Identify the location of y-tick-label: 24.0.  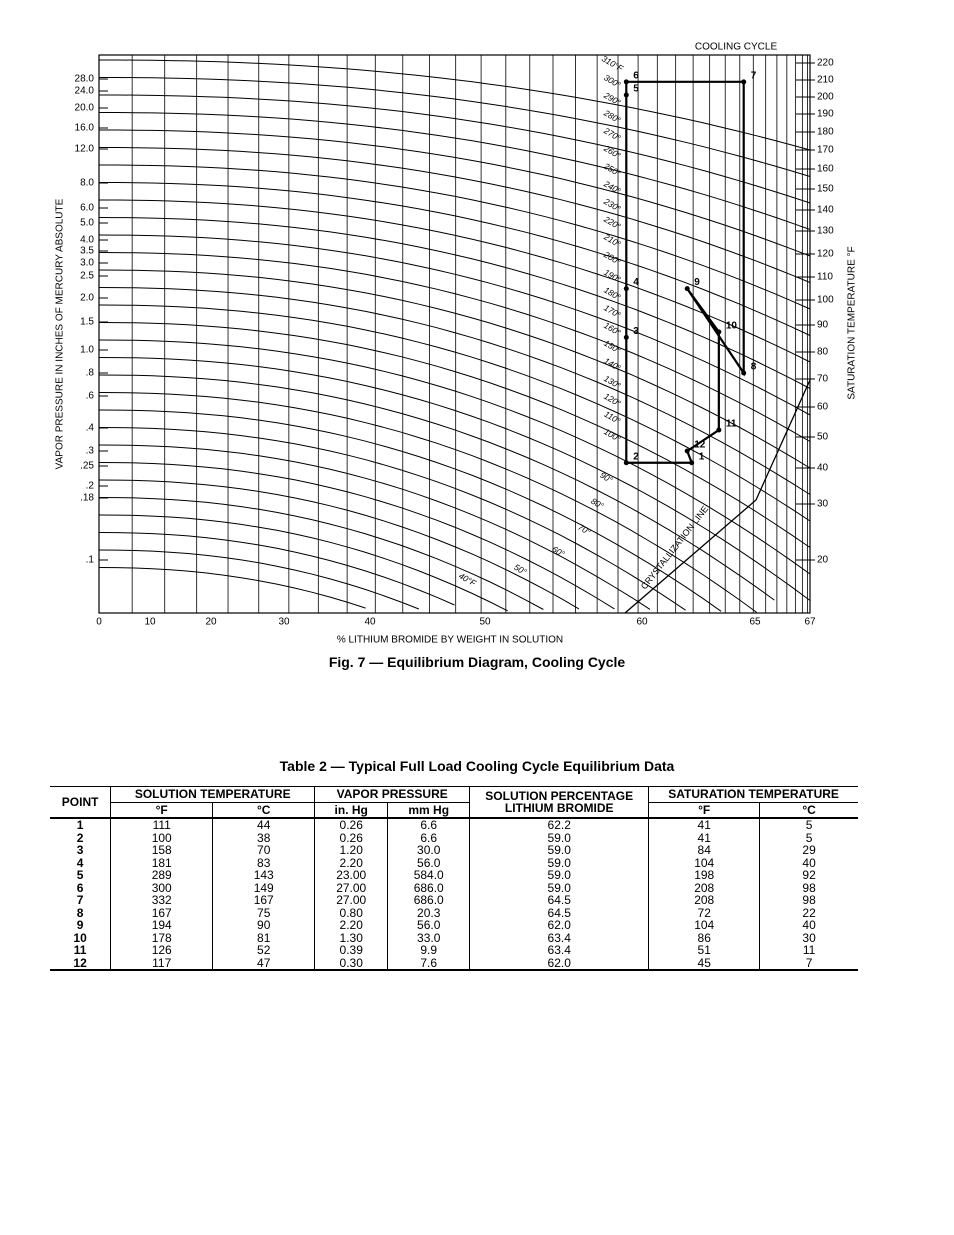
(85, 91).